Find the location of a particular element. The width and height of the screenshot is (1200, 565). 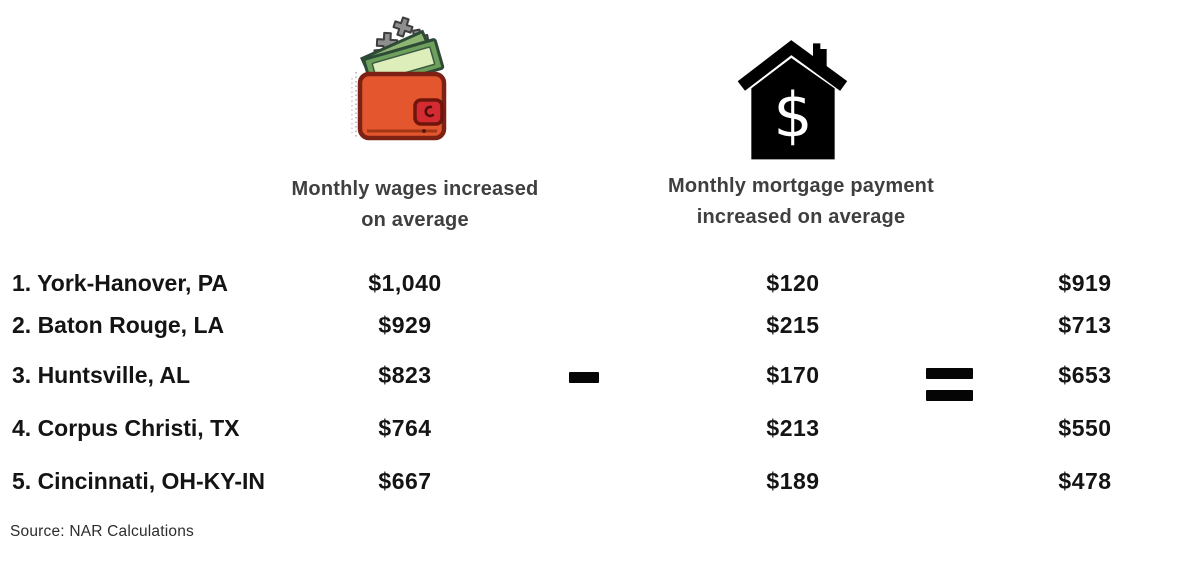

net-value: $478 is located at coordinates (1085, 481).